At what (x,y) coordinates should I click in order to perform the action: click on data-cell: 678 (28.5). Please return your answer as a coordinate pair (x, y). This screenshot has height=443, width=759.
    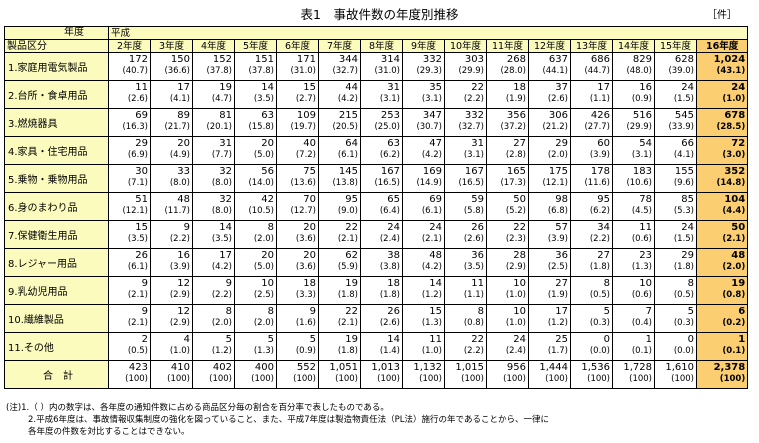
    Looking at the image, I should click on (722, 122).